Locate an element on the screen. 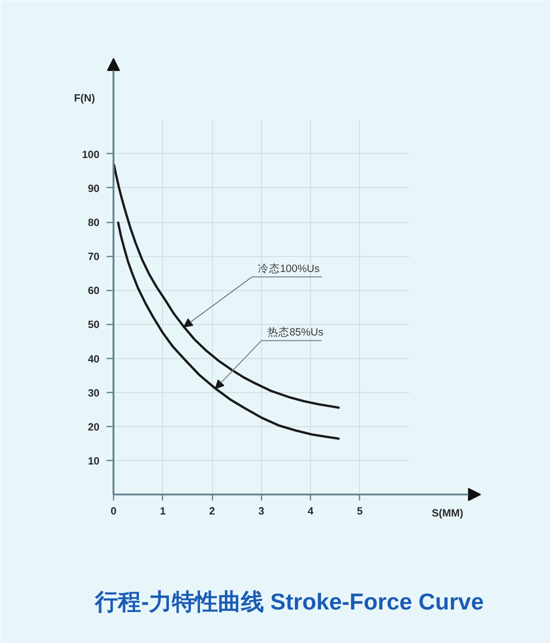  x-tick-label: 2 is located at coordinates (212, 512).